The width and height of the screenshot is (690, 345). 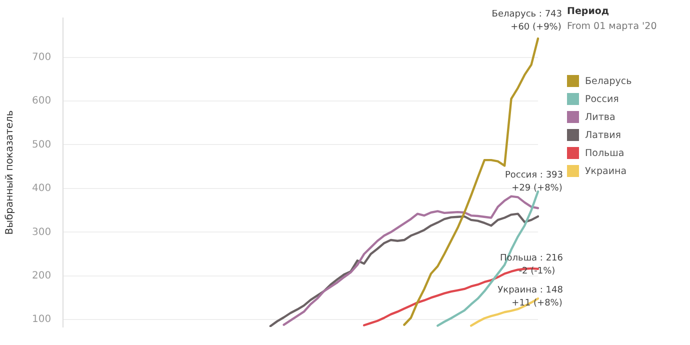 What do you see at coordinates (42, 188) in the screenshot?
I see `y-tick-label: 400` at bounding box center [42, 188].